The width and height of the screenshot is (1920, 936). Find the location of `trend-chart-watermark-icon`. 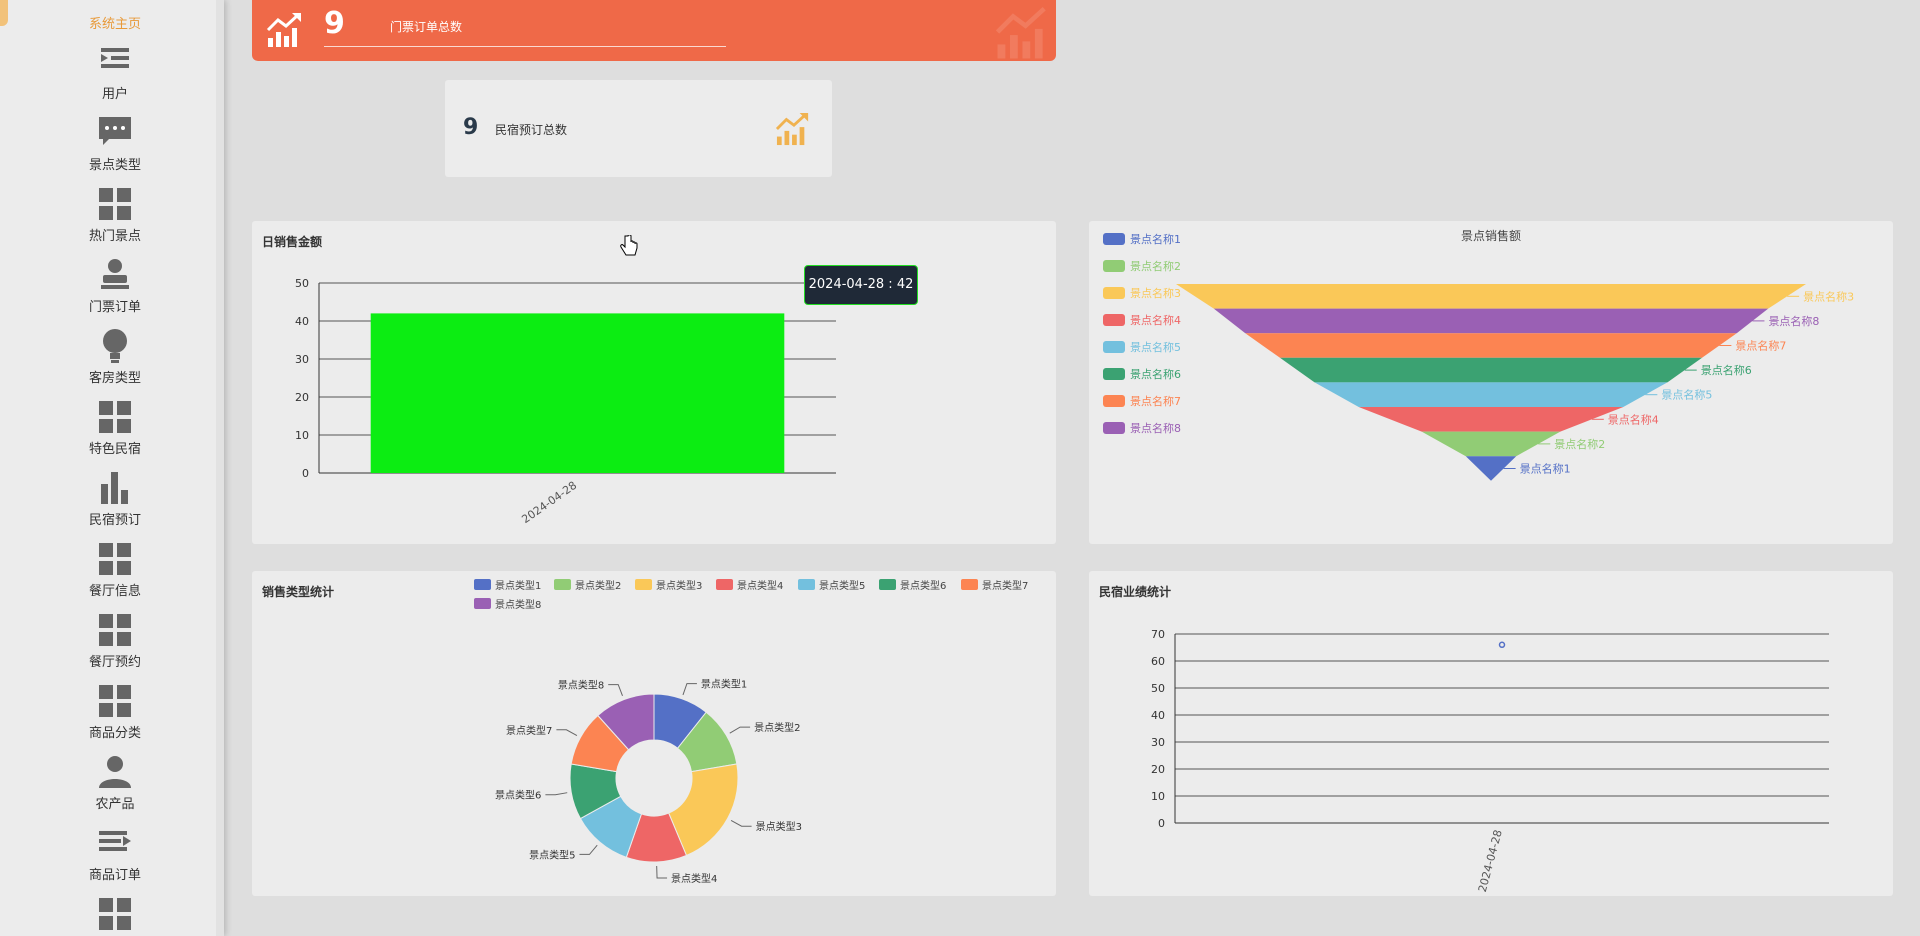

trend-chart-watermark-icon is located at coordinates (1020, 32).